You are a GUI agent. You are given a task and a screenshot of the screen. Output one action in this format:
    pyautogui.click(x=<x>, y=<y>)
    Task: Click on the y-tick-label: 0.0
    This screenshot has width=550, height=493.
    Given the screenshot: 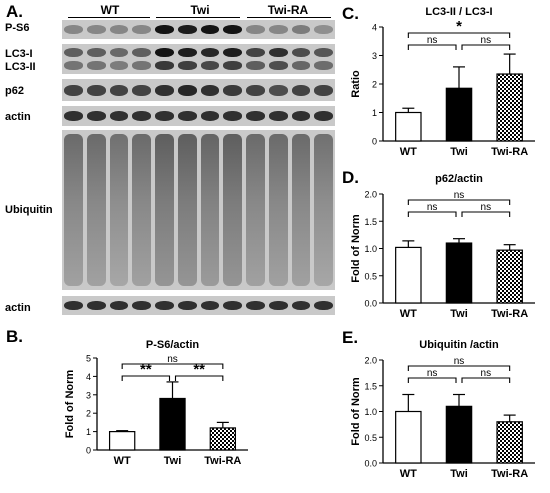 What is the action you would take?
    pyautogui.click(x=370, y=304)
    